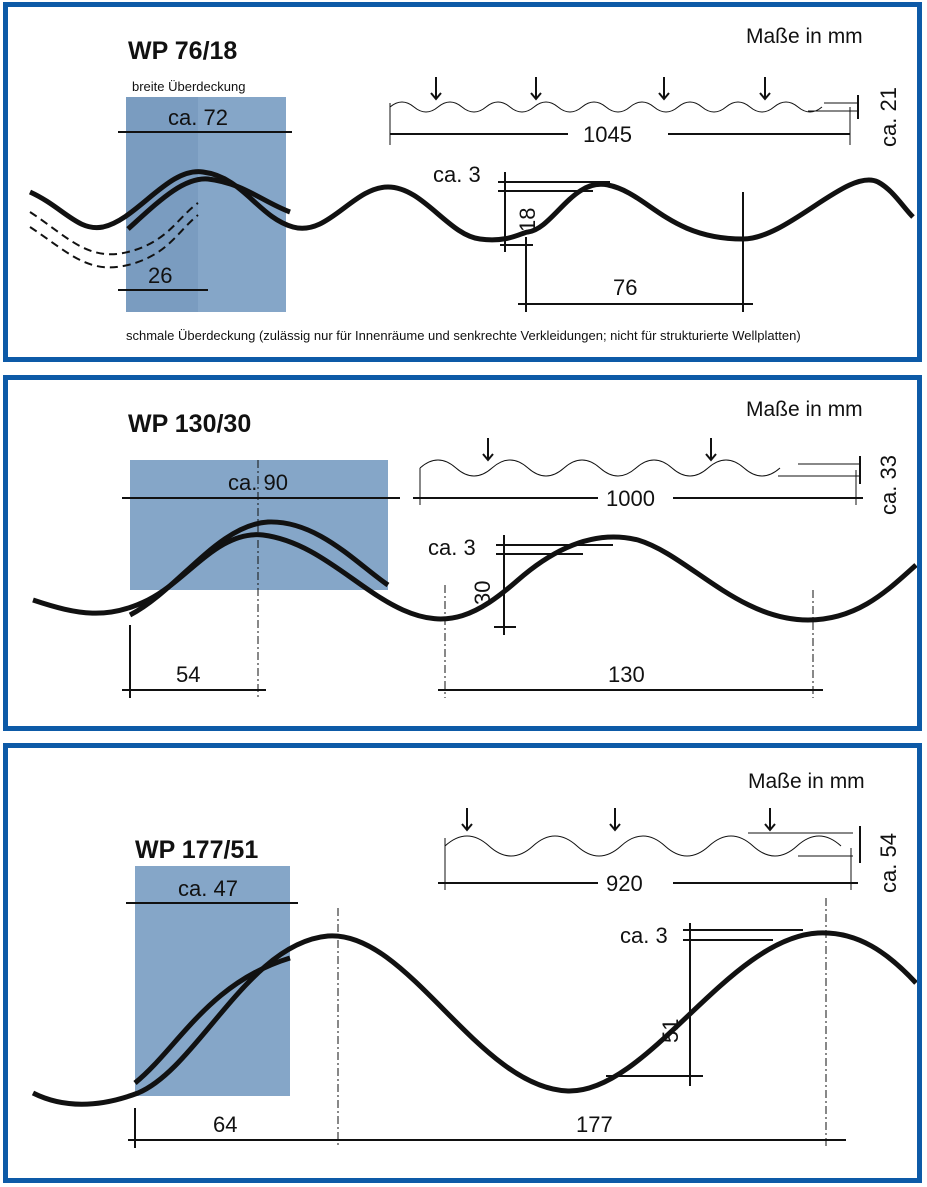  What do you see at coordinates (188, 674) in the screenshot?
I see `dim-overlap-offset: 54` at bounding box center [188, 674].